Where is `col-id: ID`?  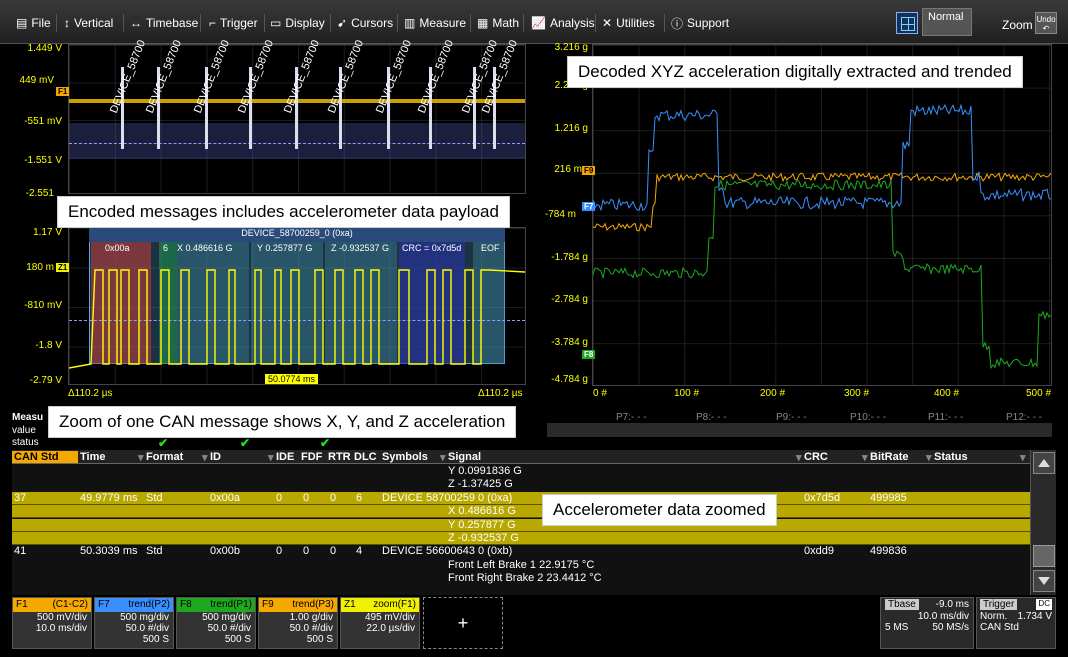 col-id: ID is located at coordinates (215, 457).